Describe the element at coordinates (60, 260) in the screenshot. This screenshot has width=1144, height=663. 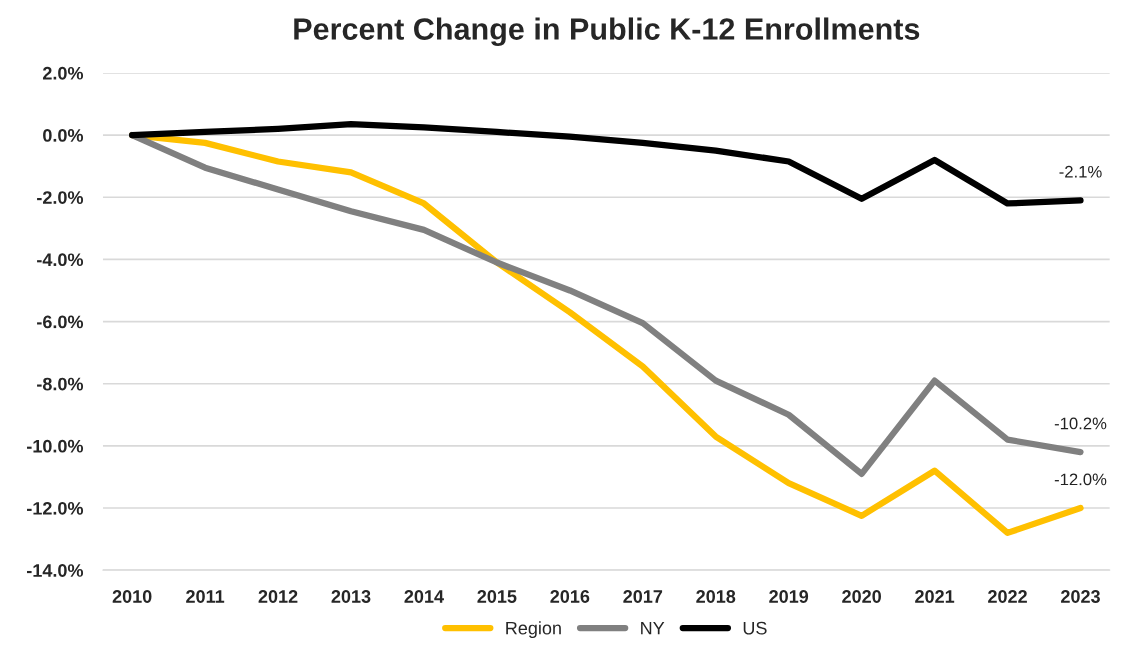
I see `y-tick-label: -4.0%` at that location.